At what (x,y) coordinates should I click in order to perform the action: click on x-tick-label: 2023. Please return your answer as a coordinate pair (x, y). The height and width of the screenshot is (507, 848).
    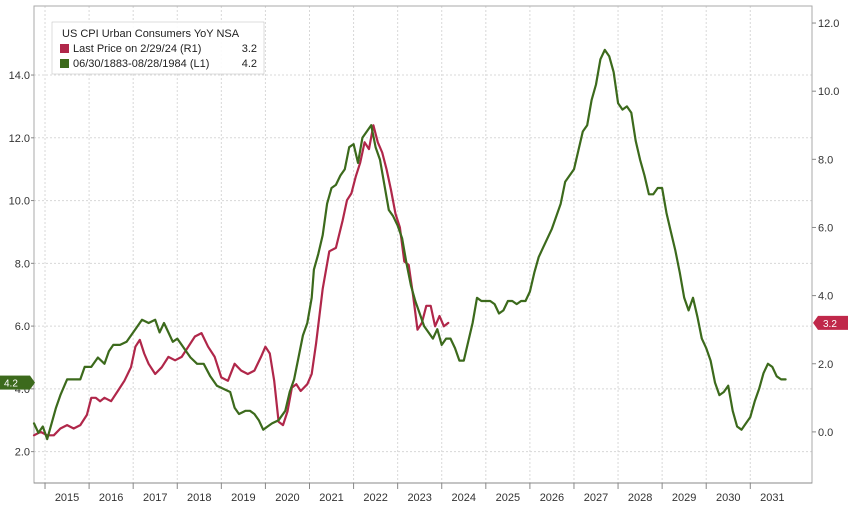
    Looking at the image, I should click on (419, 498).